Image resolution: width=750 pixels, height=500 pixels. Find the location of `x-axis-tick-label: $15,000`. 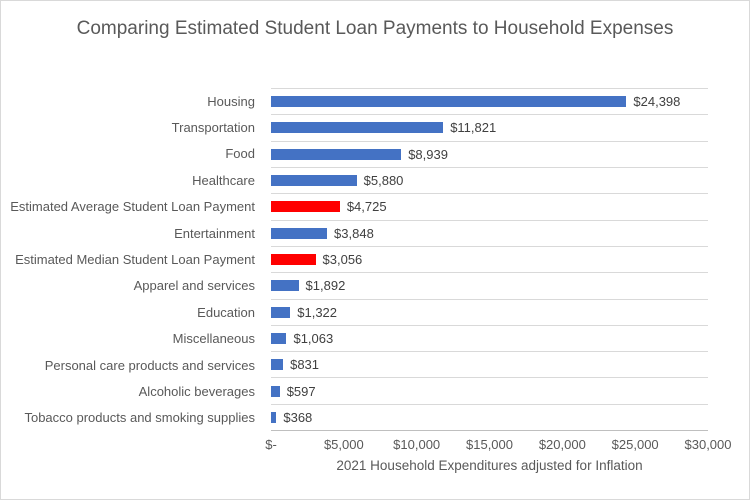

x-axis-tick-label: $15,000 is located at coordinates (489, 444).